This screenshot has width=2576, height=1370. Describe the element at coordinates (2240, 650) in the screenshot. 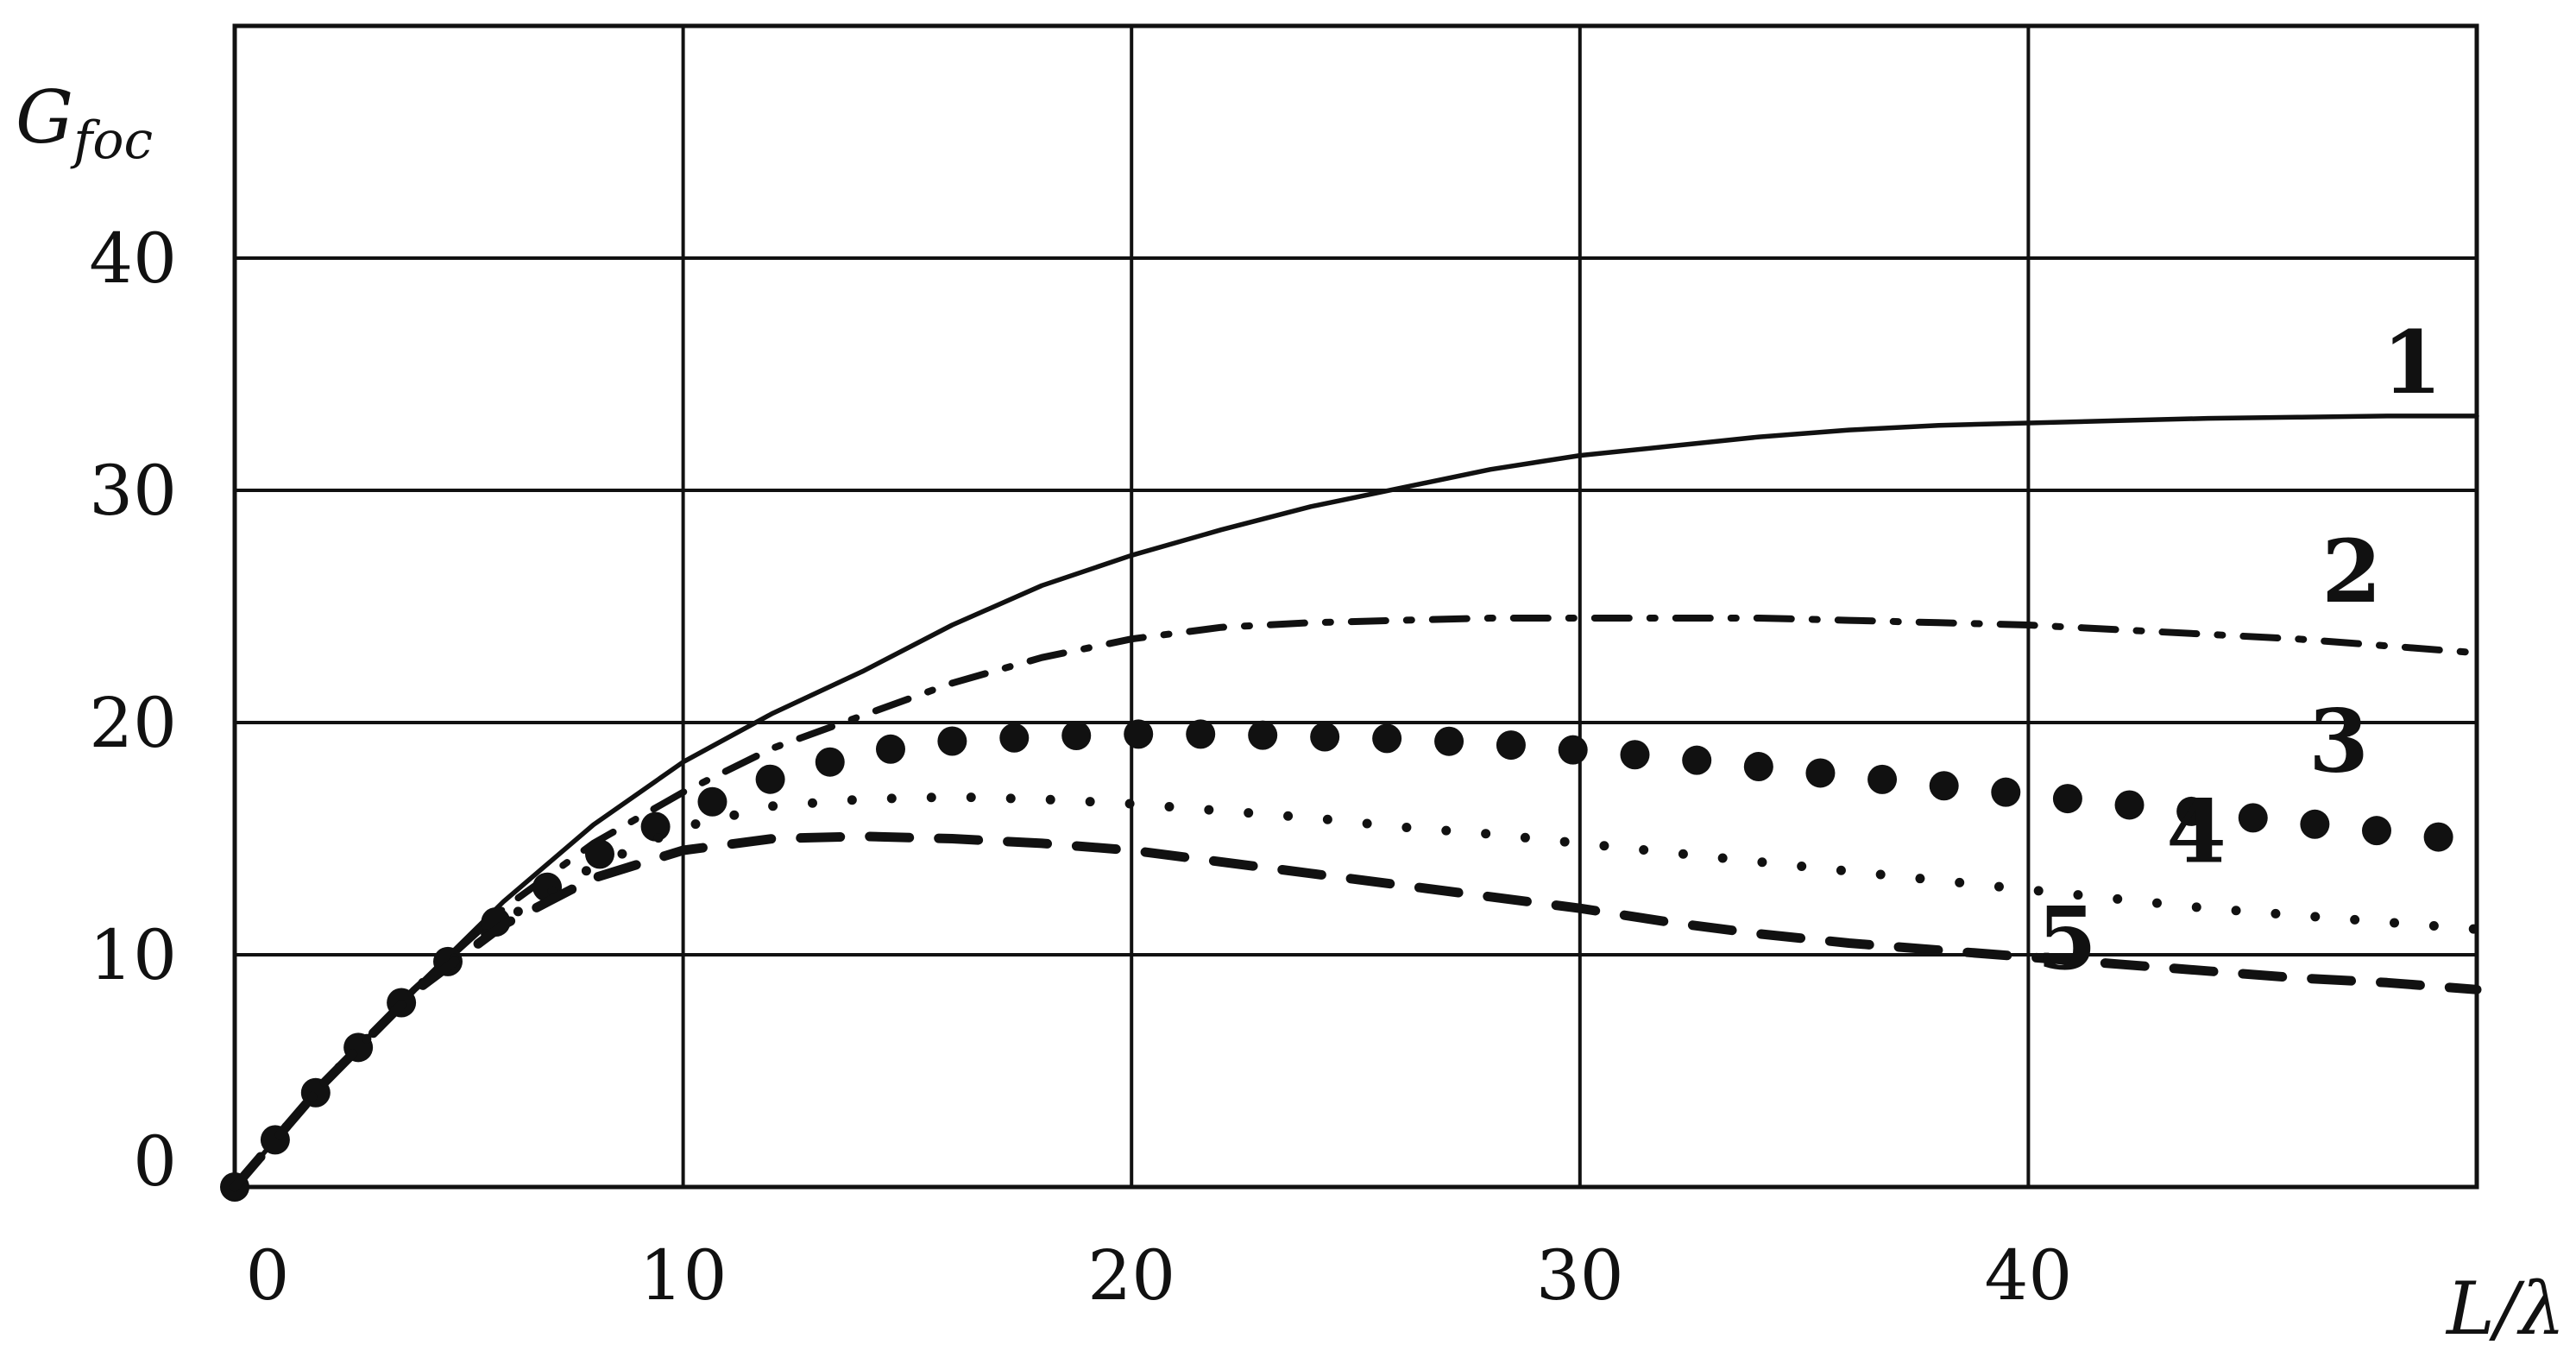

I see `series-labels: 1 2 345` at that location.